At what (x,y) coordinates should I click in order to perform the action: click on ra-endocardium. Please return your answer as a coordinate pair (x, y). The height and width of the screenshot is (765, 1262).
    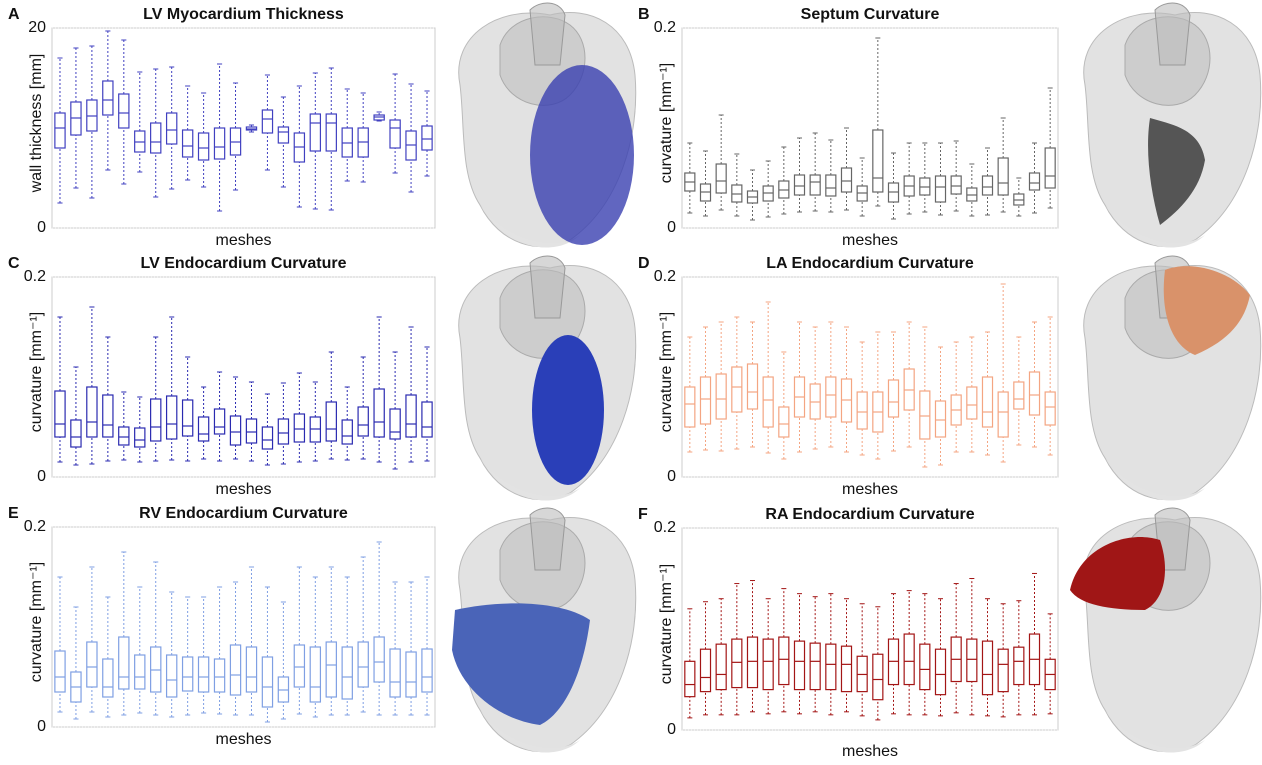
    Looking at the image, I should click on (1117, 573).